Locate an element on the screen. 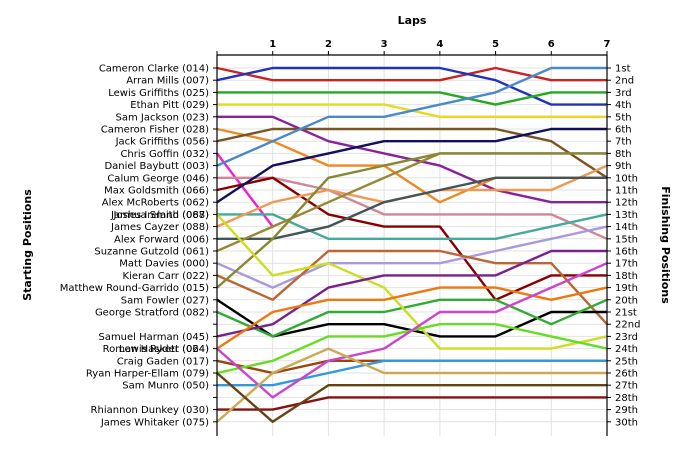 This screenshot has width=700, height=450. finishing-position-label: 11th is located at coordinates (626, 191).